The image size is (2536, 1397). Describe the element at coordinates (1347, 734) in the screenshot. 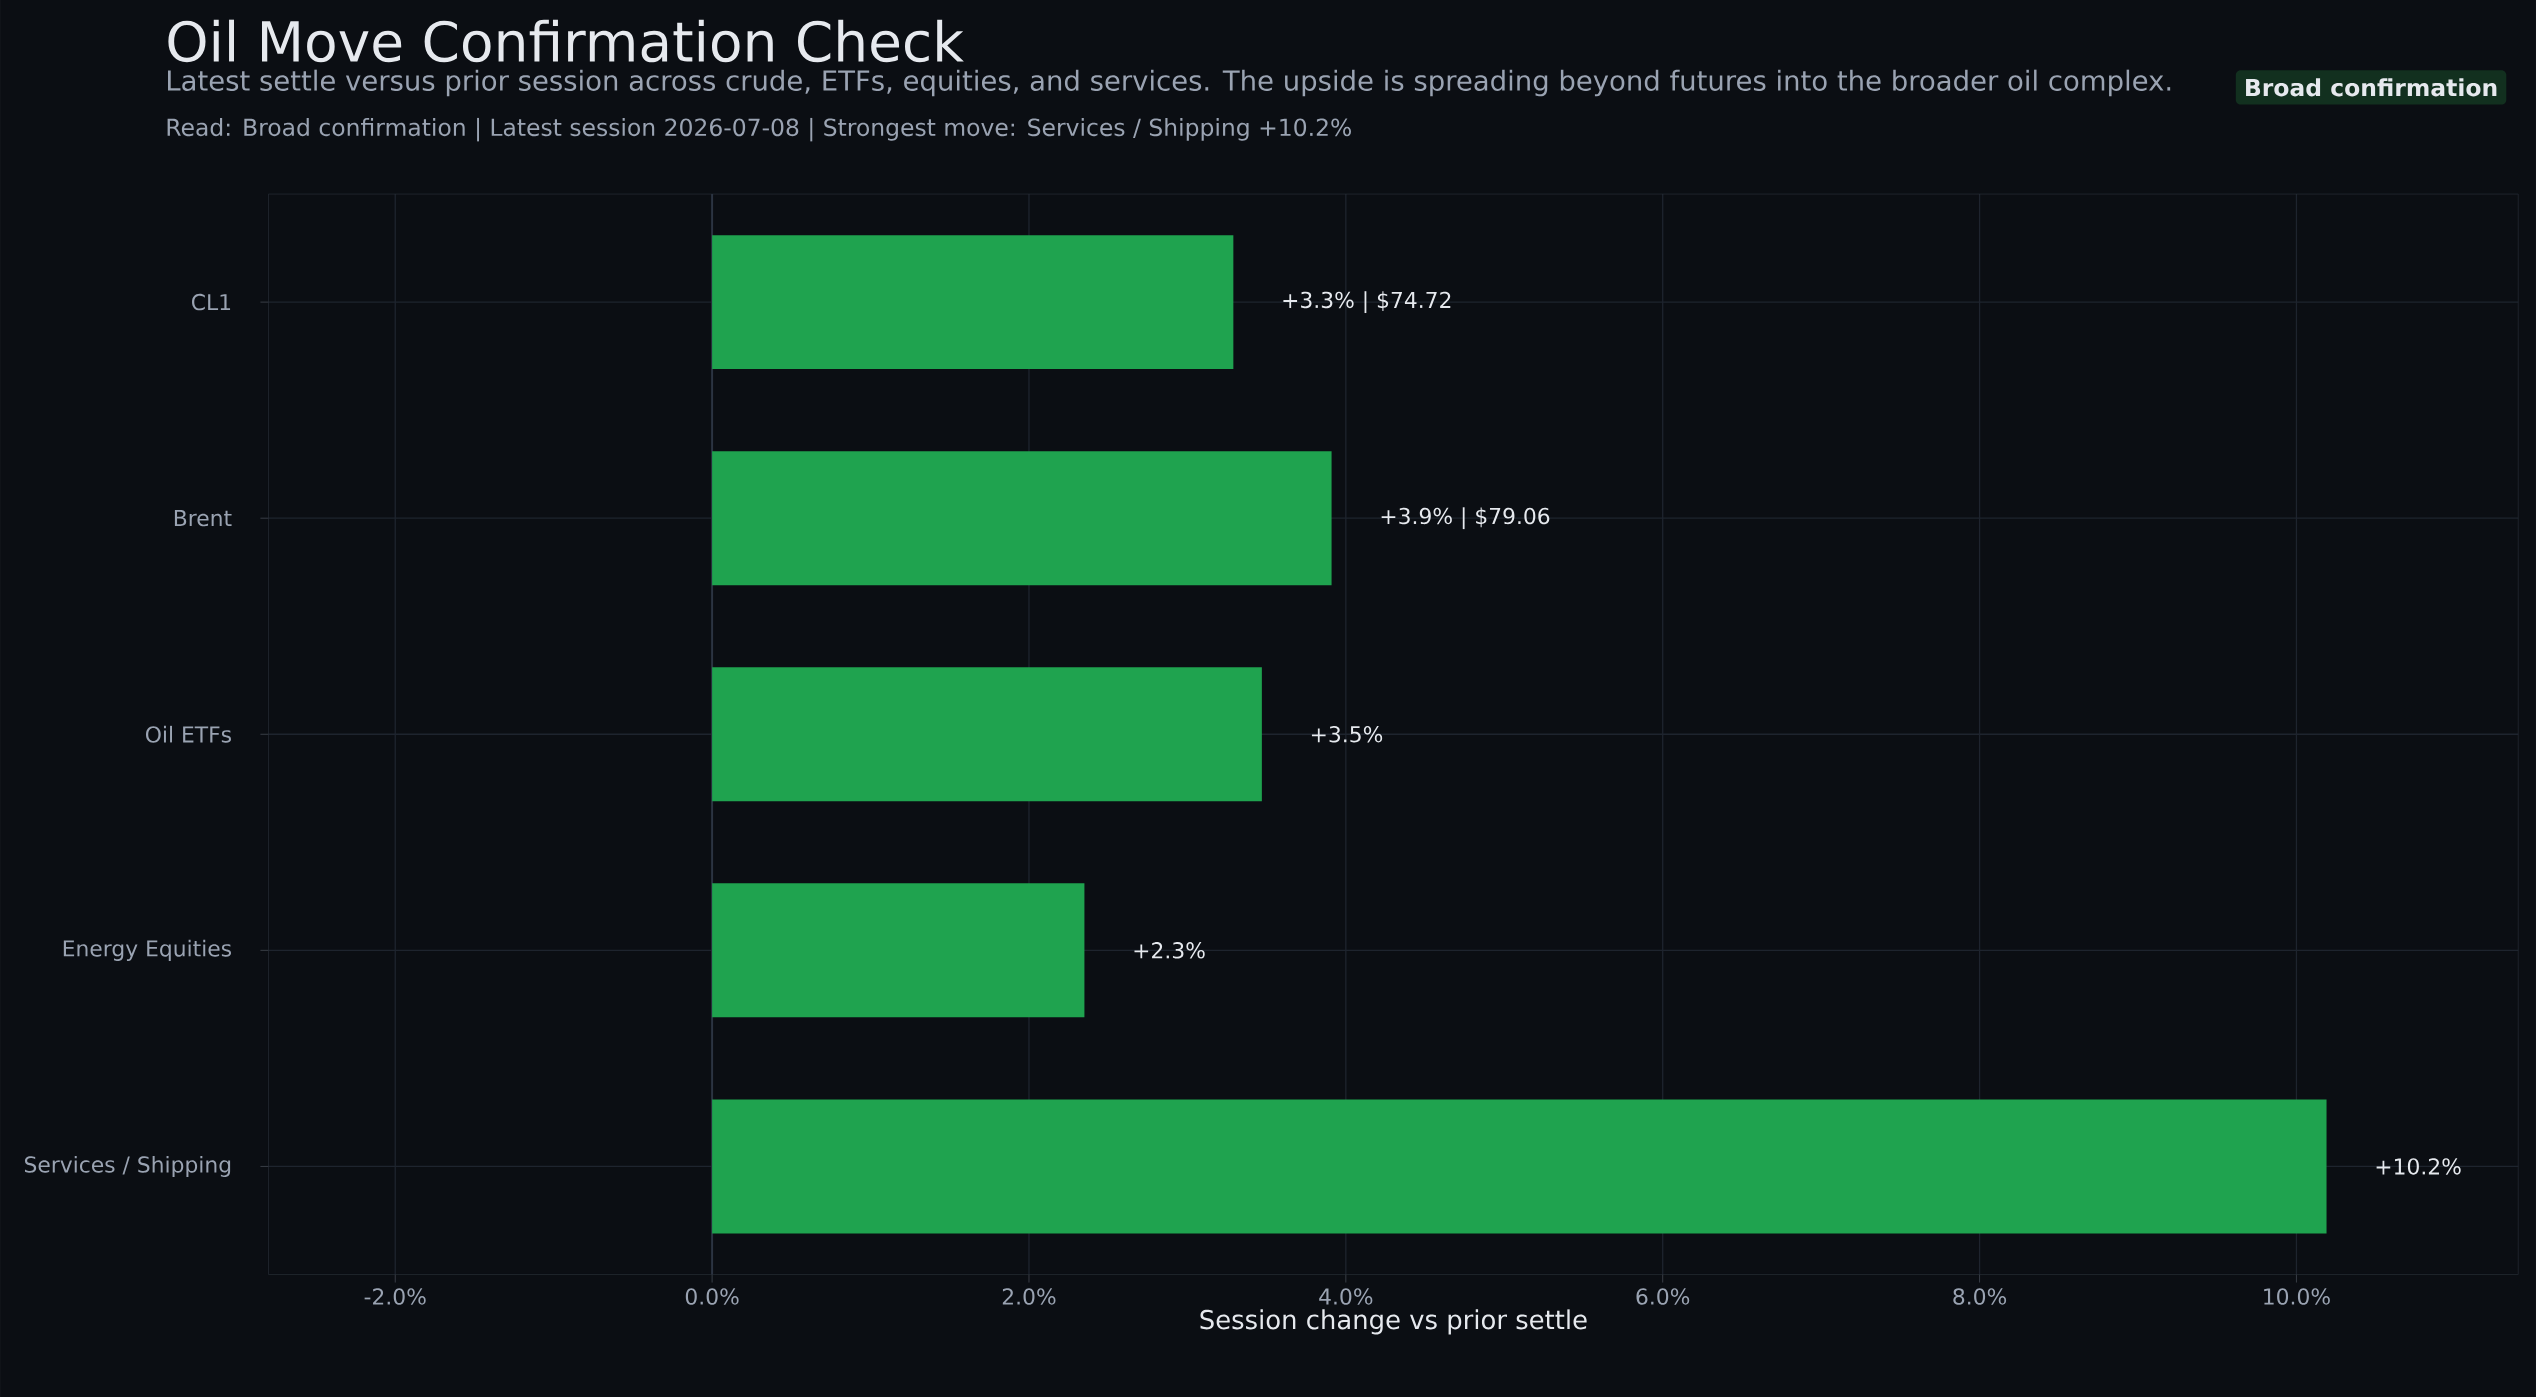

I see `data-label: +3.5%` at that location.